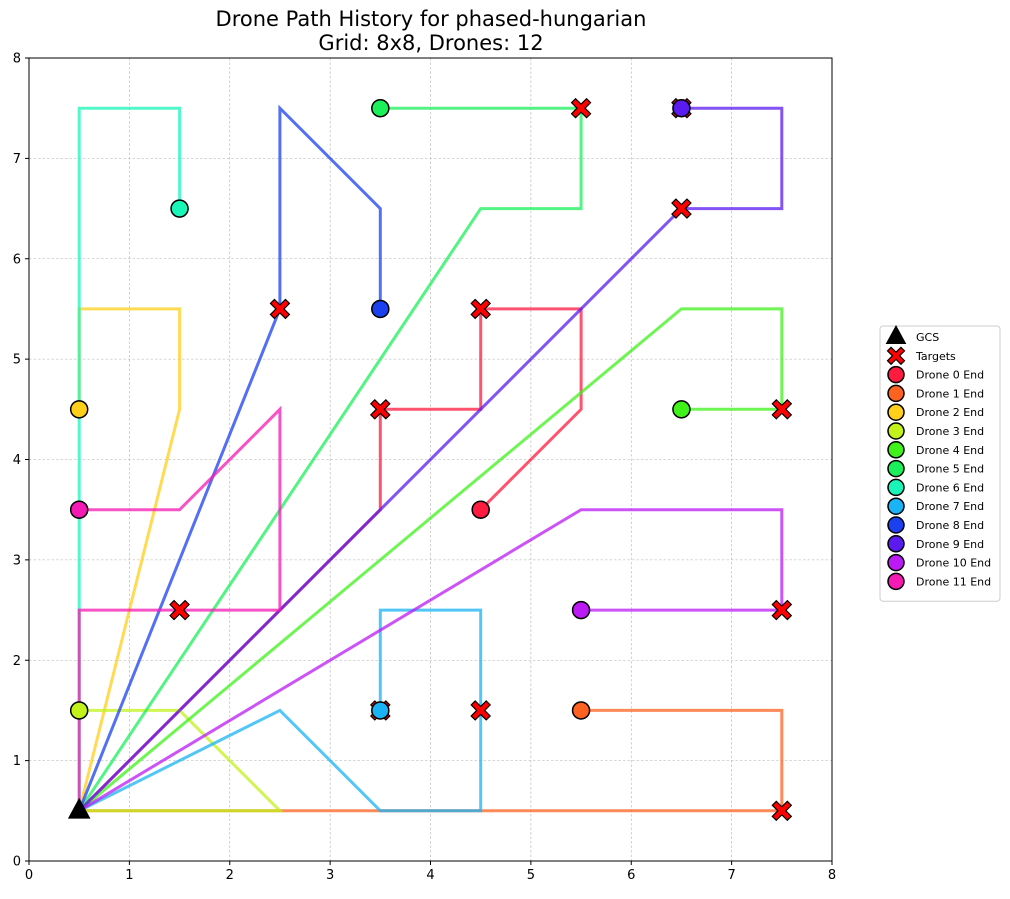 Image resolution: width=1010 pixels, height=899 pixels. What do you see at coordinates (896, 334) in the screenshot?
I see `legend-gcs-marker` at bounding box center [896, 334].